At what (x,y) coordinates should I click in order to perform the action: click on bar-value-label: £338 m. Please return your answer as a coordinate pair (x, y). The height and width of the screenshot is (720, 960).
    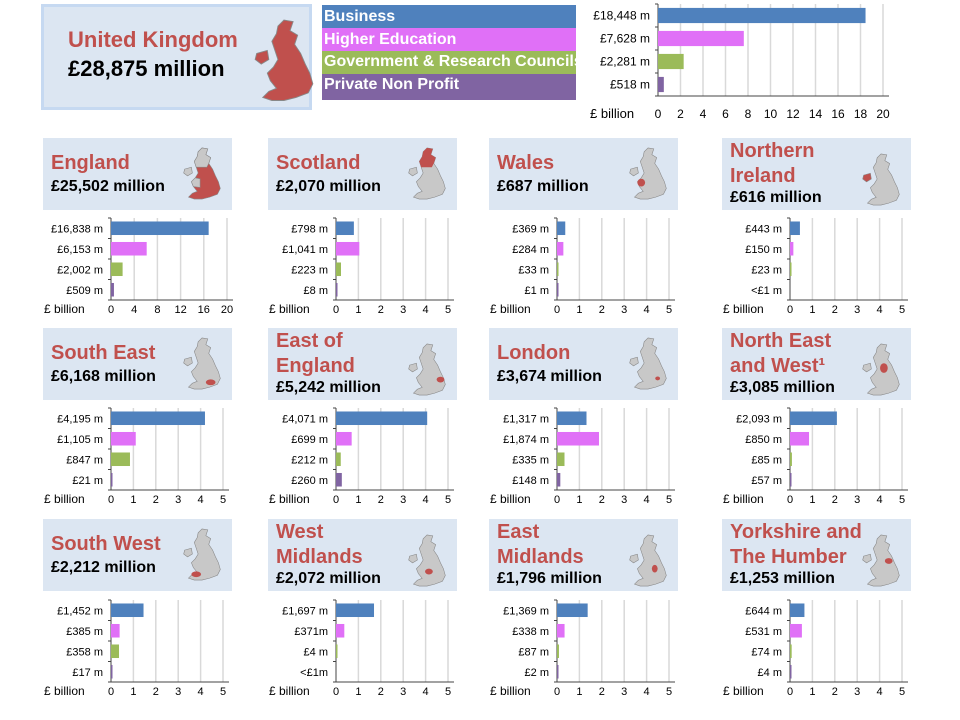
    Looking at the image, I should click on (530, 632).